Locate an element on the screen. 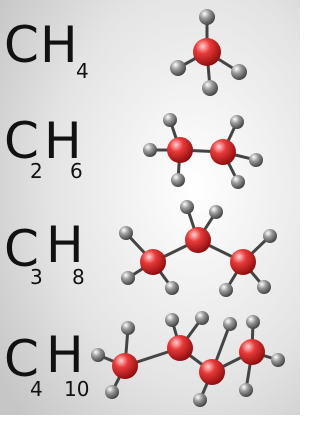 This screenshot has width=320, height=443. atom-count: 10 is located at coordinates (76, 389).